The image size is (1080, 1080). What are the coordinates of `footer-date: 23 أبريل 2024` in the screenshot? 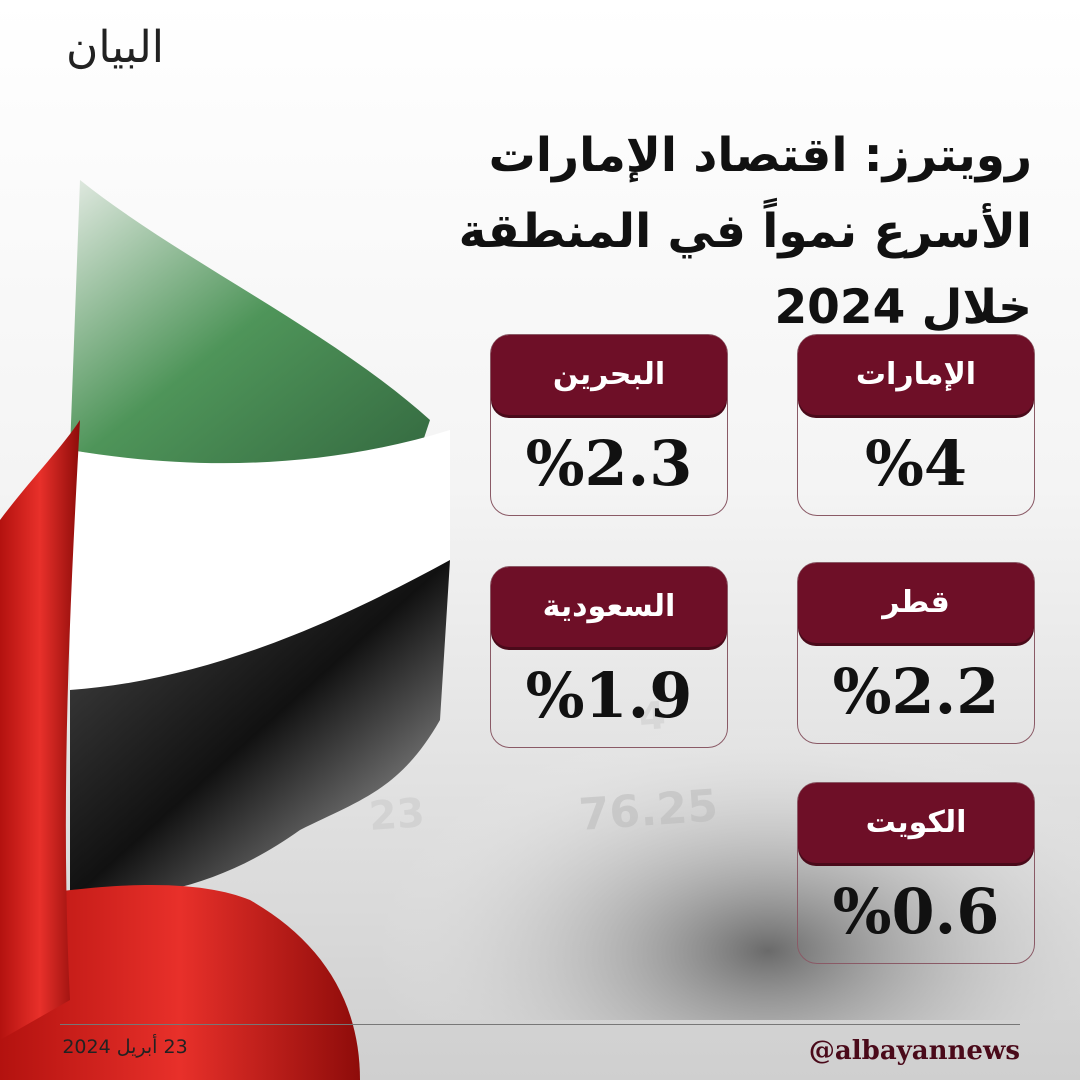 It's located at (125, 1047).